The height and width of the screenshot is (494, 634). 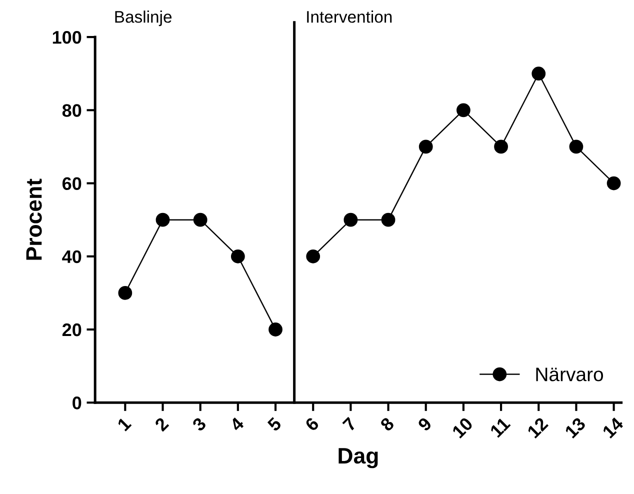 I want to click on y-tick-label: 40, so click(x=72, y=257).